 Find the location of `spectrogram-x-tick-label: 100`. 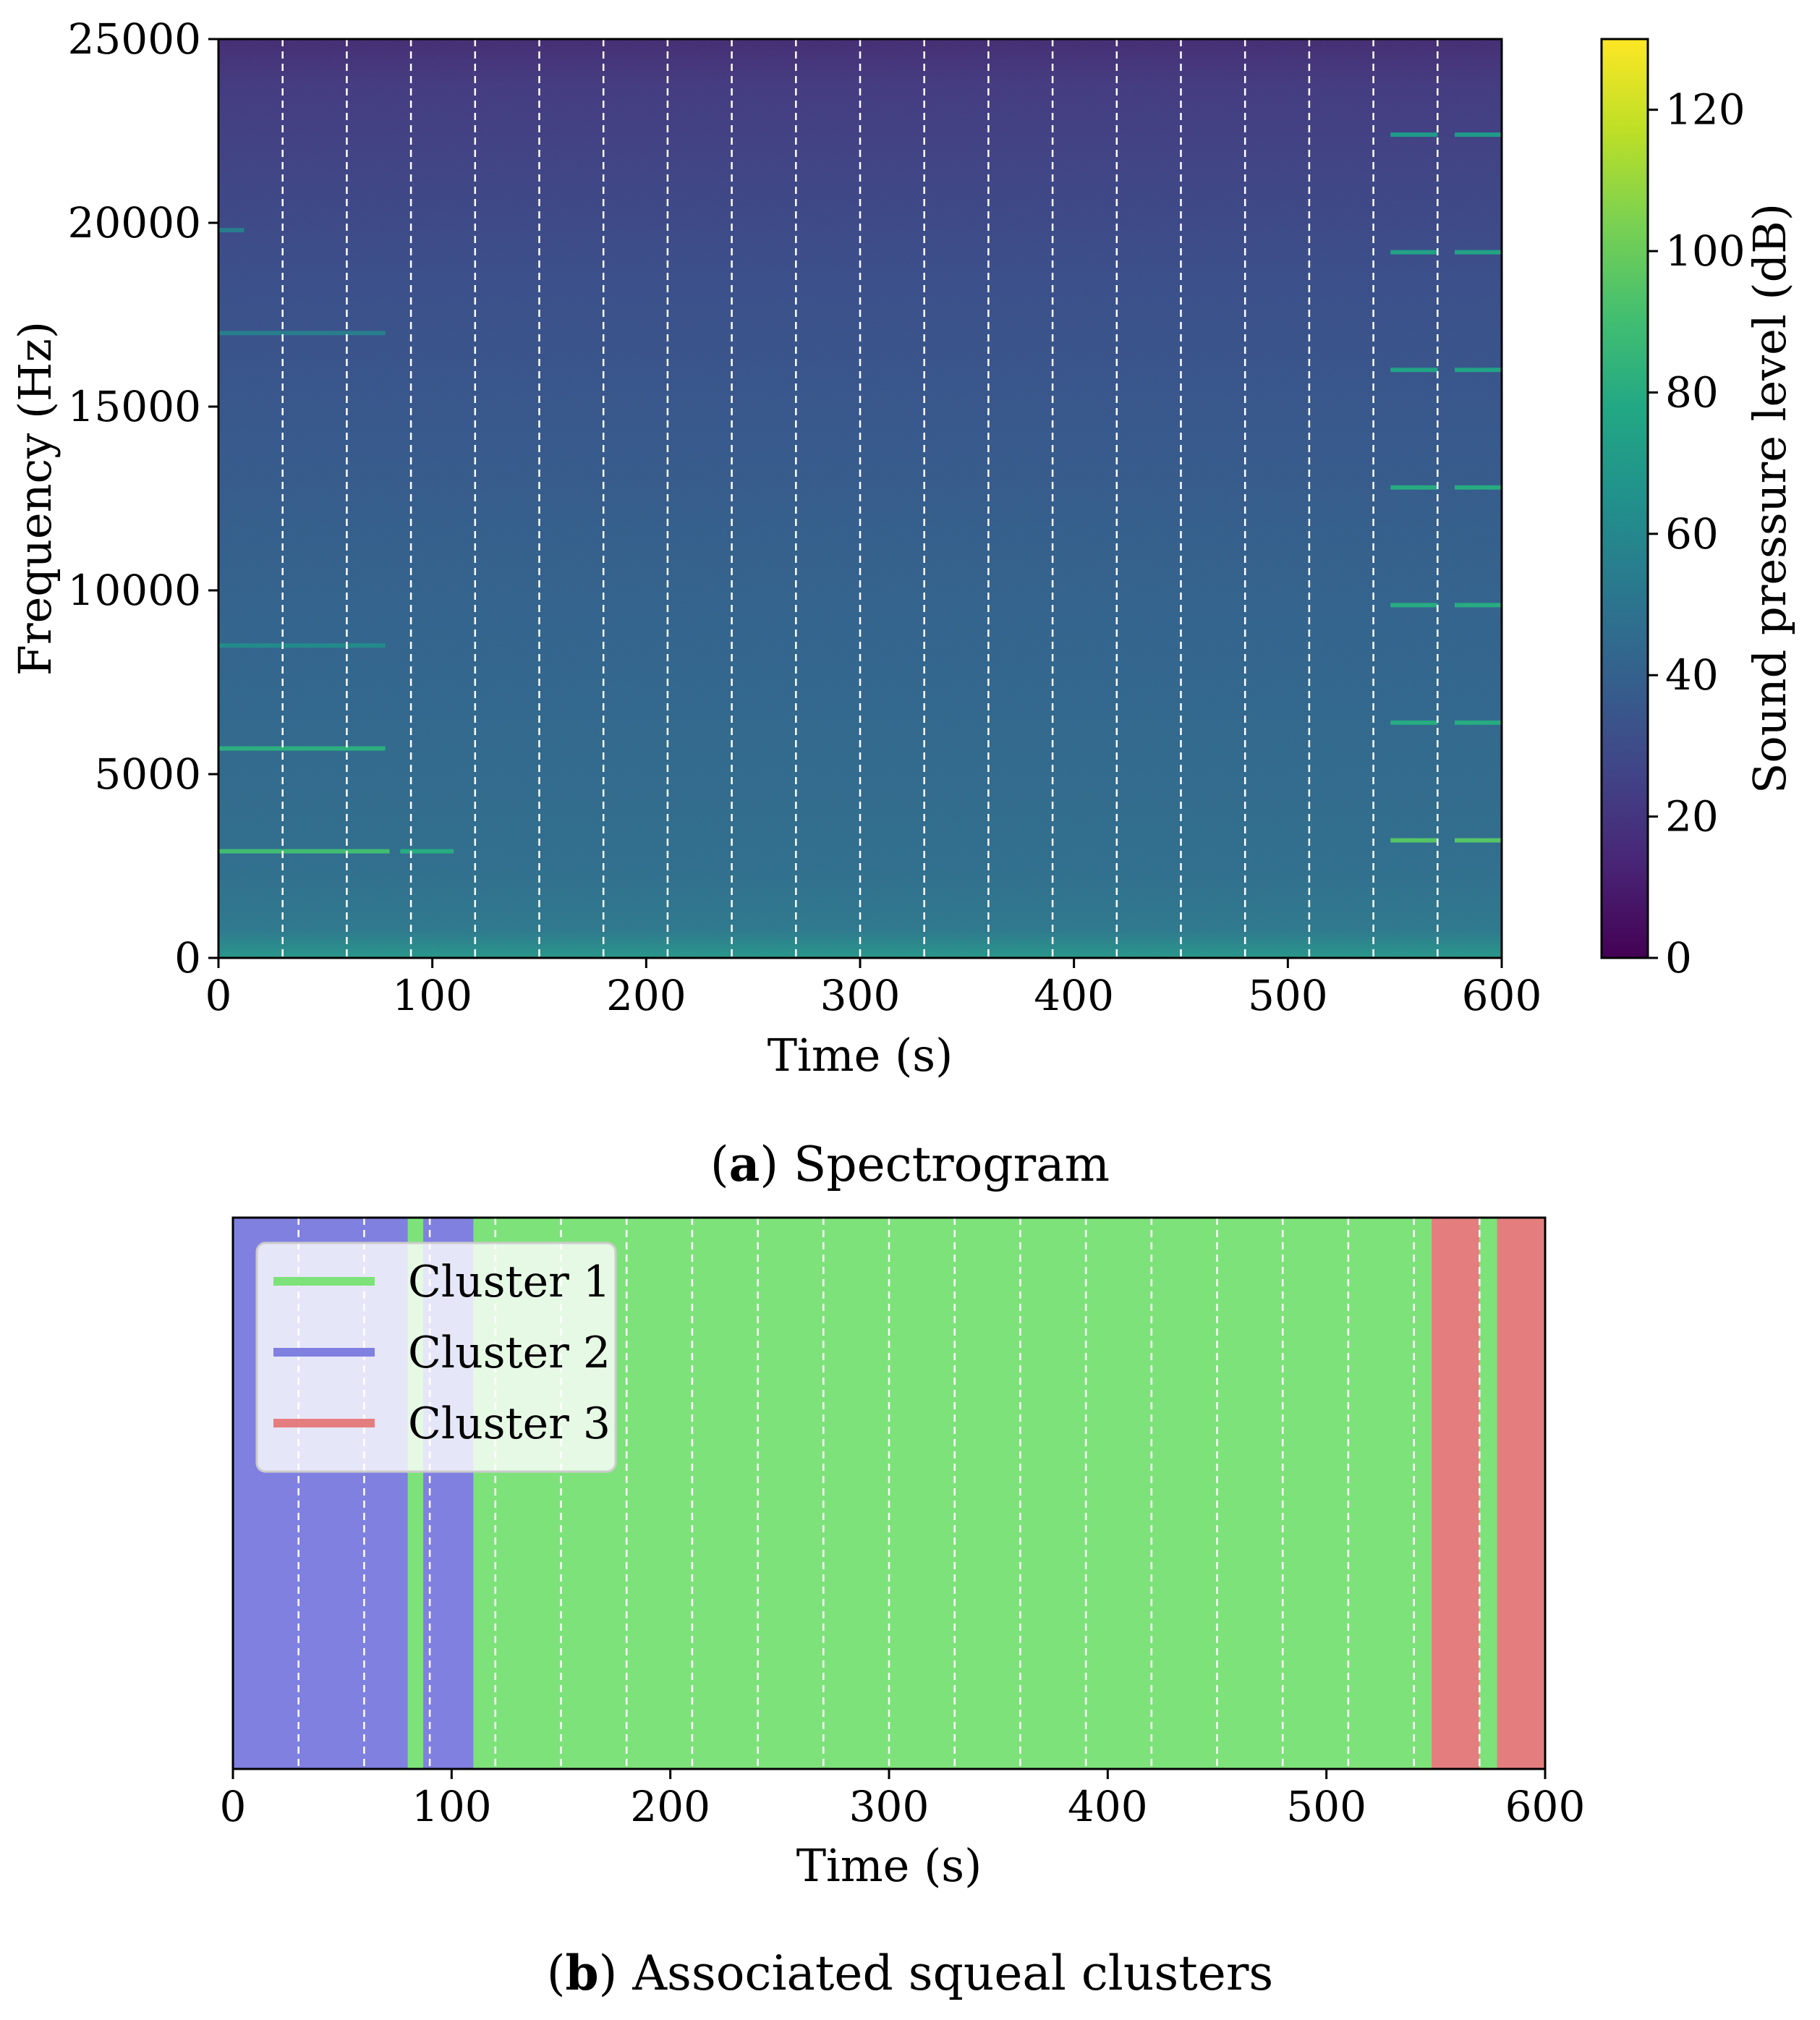

spectrogram-x-tick-label: 100 is located at coordinates (432, 995).